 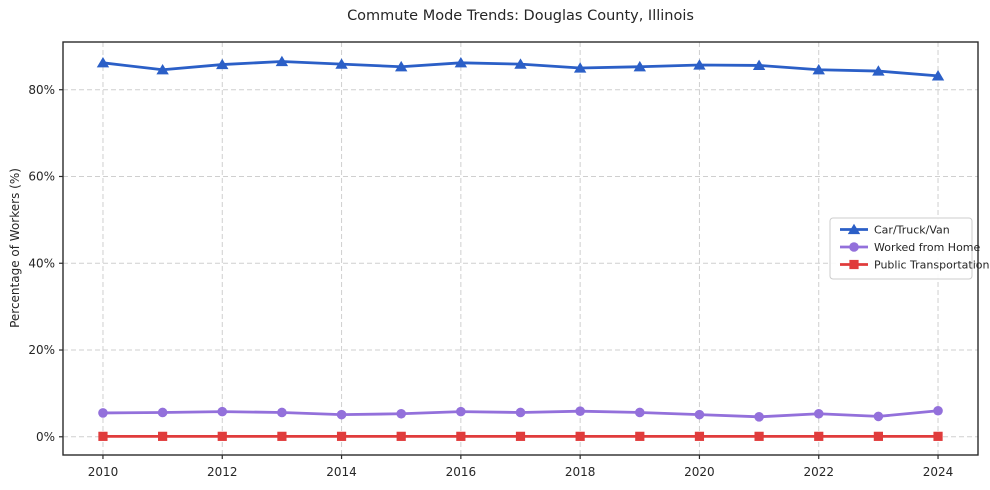 I want to click on series-worked-from-home, so click(x=520, y=413).